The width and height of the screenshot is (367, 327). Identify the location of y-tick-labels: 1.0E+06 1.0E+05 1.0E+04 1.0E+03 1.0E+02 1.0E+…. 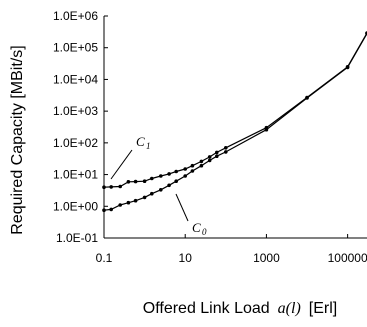
(75, 127).